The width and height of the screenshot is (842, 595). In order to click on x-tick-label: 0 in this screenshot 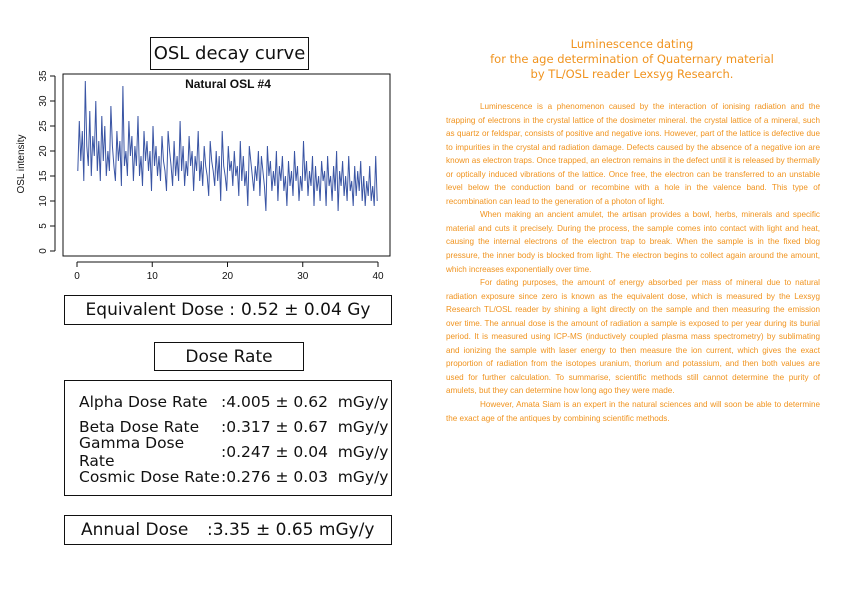, I will do `click(77, 276)`.